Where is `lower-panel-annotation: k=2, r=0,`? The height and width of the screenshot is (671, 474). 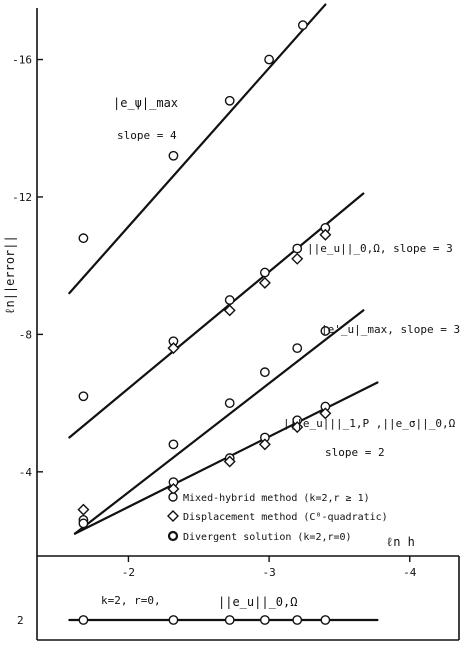 lower-panel-annotation: k=2, r=0, is located at coordinates (131, 600).